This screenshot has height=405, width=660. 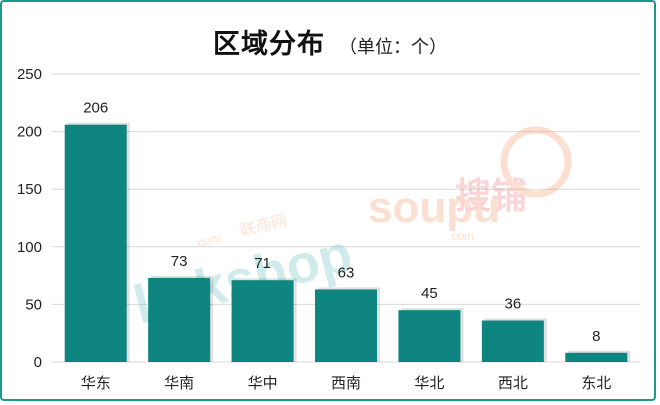 I want to click on x-tick-label: 华东, so click(x=96, y=383).